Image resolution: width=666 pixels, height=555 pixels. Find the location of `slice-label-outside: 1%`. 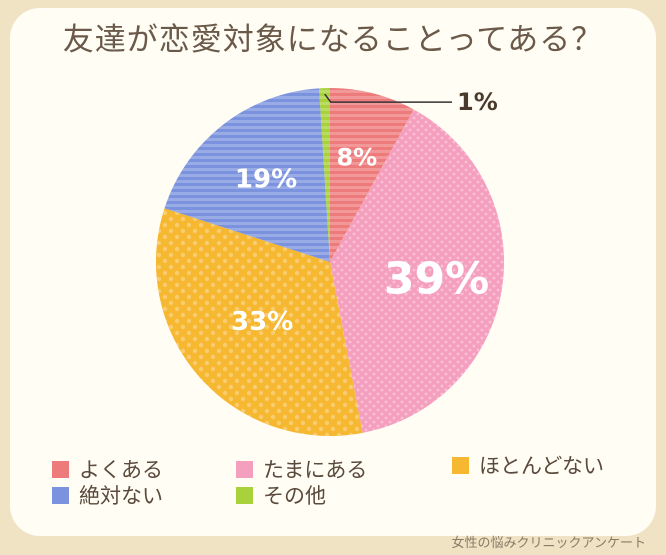

slice-label-outside: 1% is located at coordinates (477, 102).